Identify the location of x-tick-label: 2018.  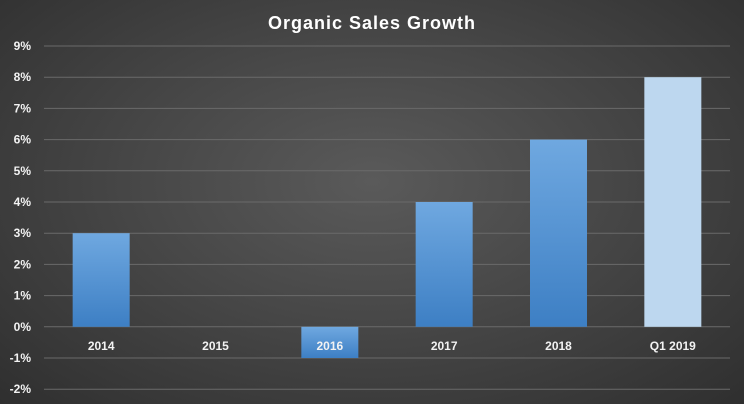
(558, 346).